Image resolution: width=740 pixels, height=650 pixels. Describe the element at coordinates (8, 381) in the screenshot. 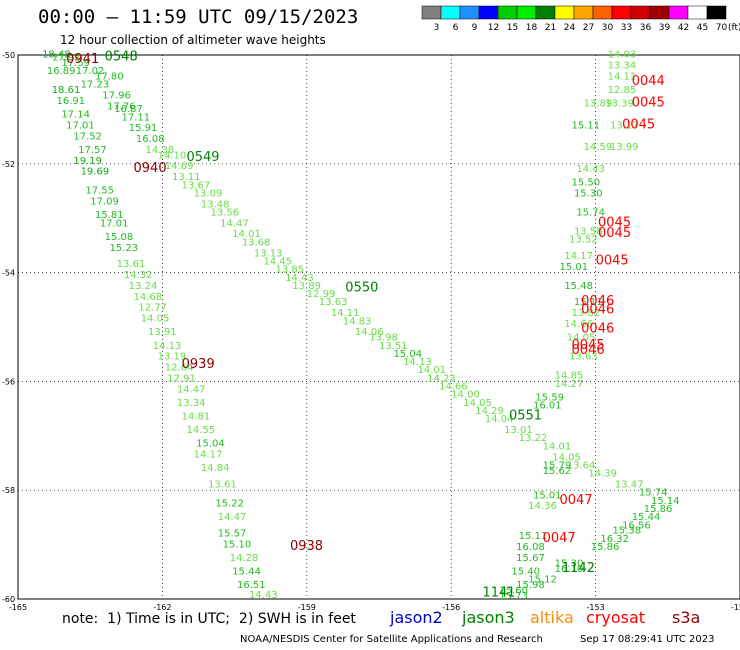

I see `y-tick-label: -56` at that location.